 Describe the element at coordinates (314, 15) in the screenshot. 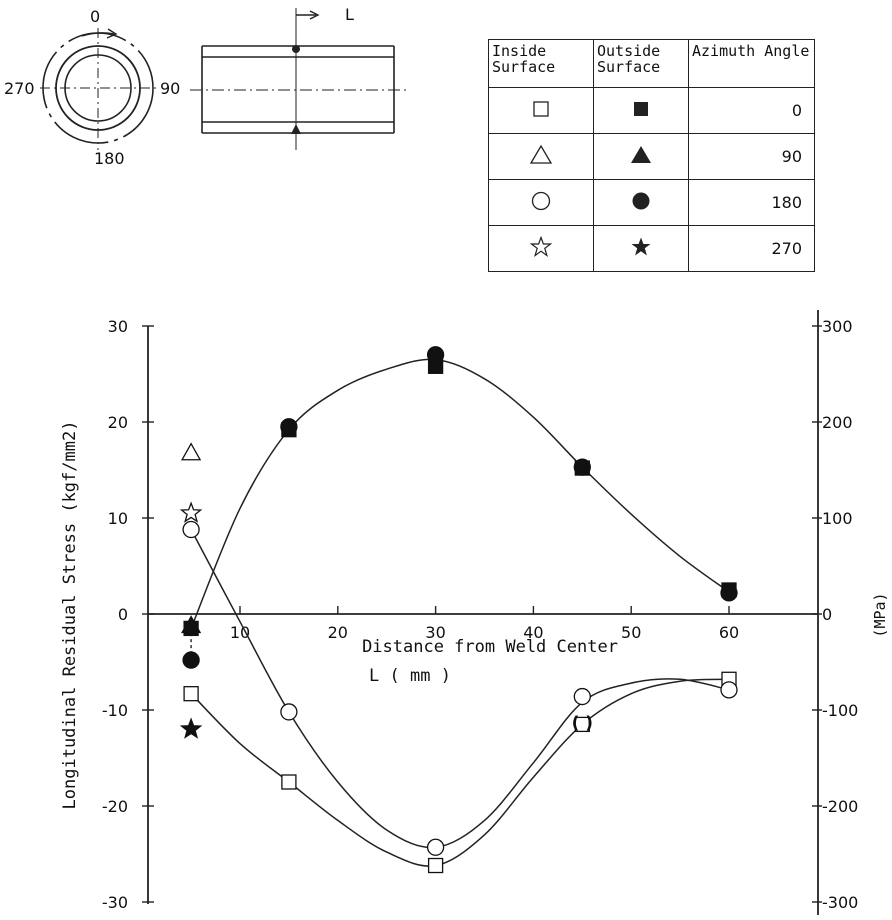

I see `distance-arrow-icon` at that location.